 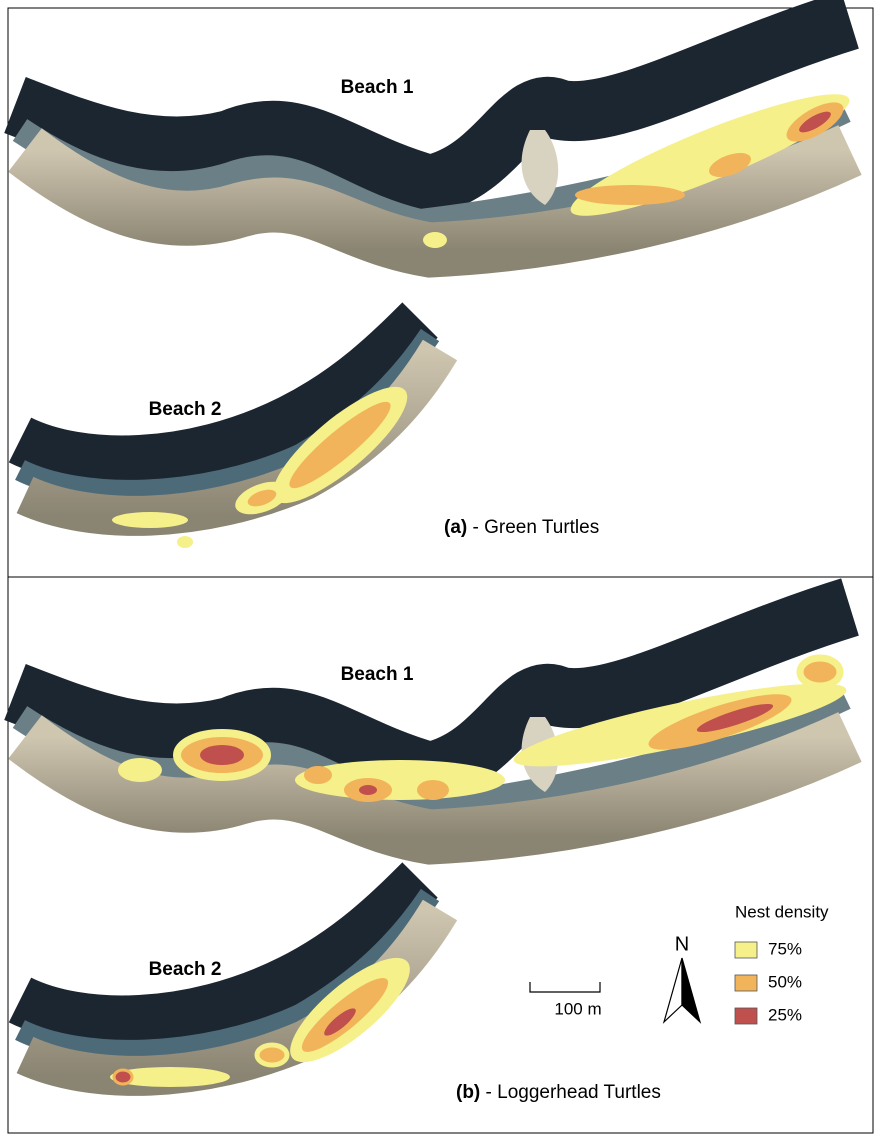 I want to click on panel-title: - Green Turtles, so click(x=533, y=527).